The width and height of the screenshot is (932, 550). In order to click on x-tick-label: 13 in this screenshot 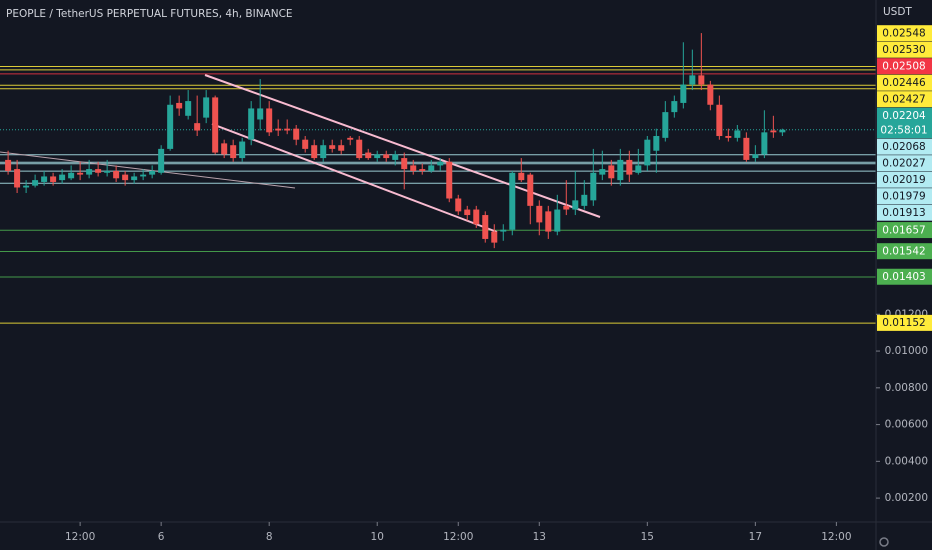, I will do `click(539, 537)`.